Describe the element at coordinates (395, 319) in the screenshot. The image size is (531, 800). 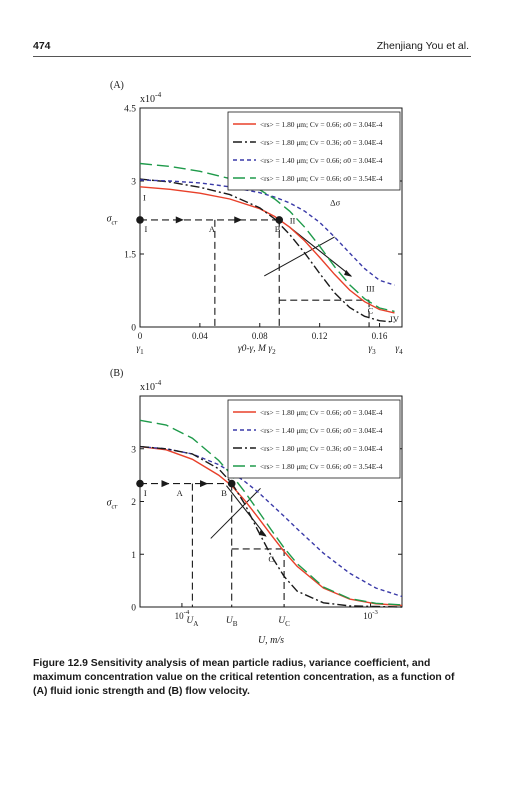
I see `annotation-label: IV` at that location.